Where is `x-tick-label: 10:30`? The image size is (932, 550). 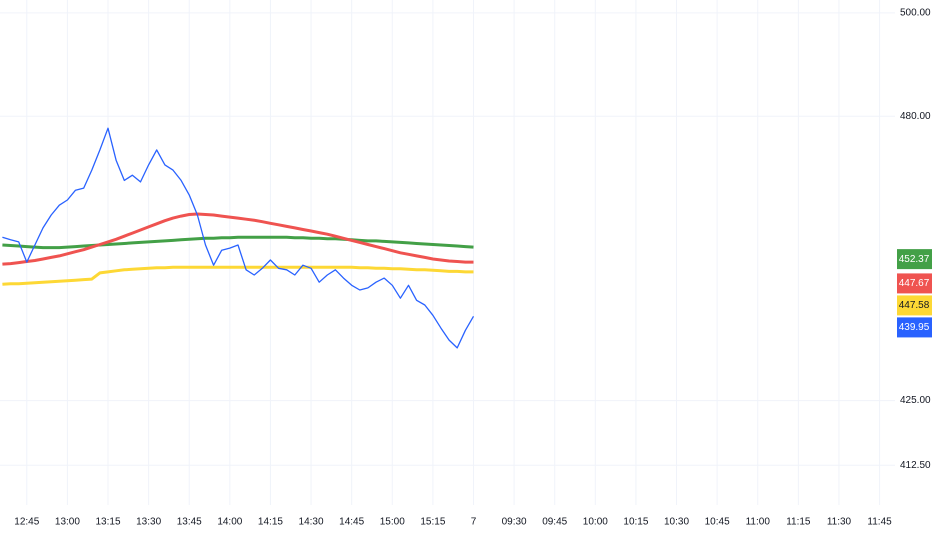
x-tick-label: 10:30 is located at coordinates (676, 522).